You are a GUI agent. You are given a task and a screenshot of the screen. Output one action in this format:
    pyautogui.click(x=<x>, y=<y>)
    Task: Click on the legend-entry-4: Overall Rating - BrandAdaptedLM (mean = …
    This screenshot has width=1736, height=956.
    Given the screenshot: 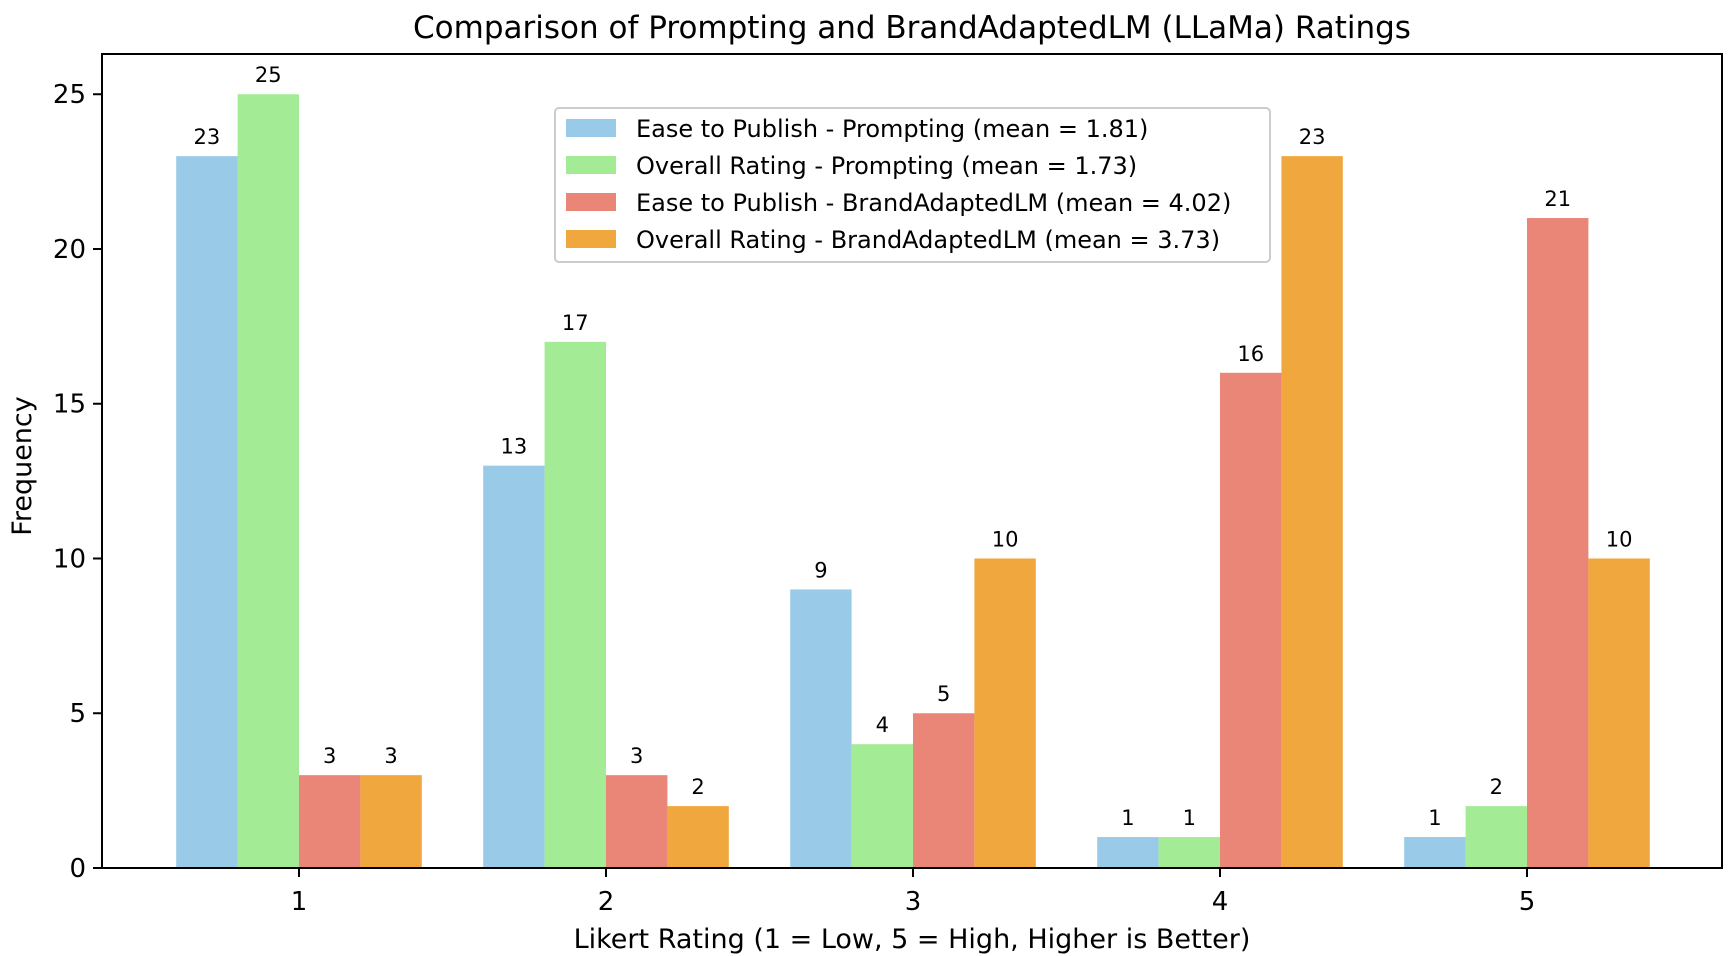 What is the action you would take?
    pyautogui.click(x=928, y=240)
    